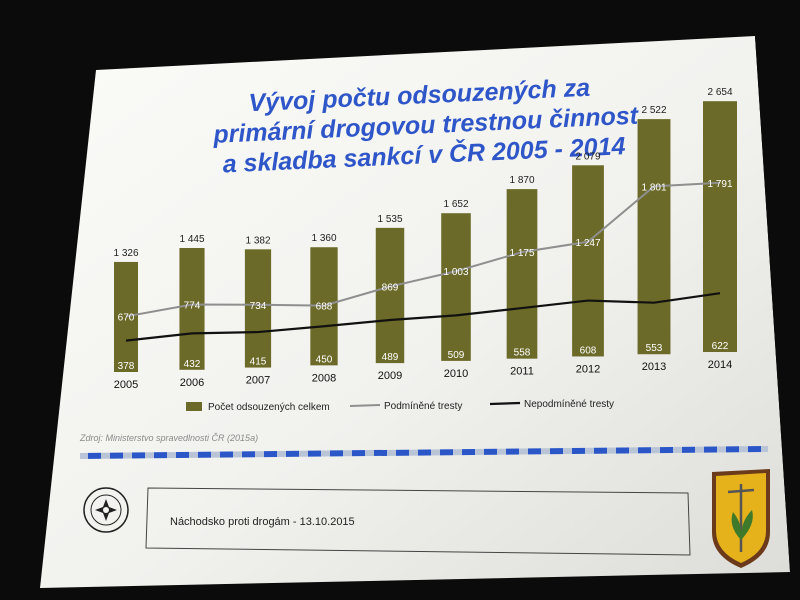 Image resolution: width=800 pixels, height=600 pixels. I want to click on line-nepodminene-tresty, so click(423, 317).